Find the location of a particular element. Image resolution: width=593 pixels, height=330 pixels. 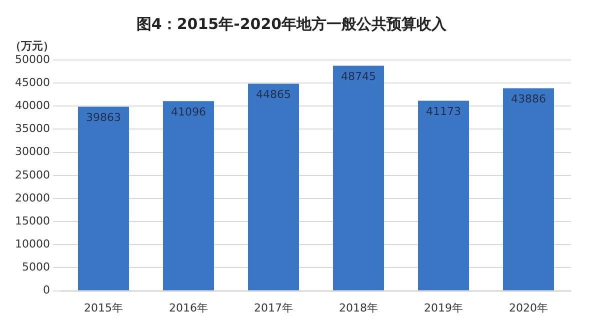

y-tick-label: 20000 is located at coordinates (32, 197).